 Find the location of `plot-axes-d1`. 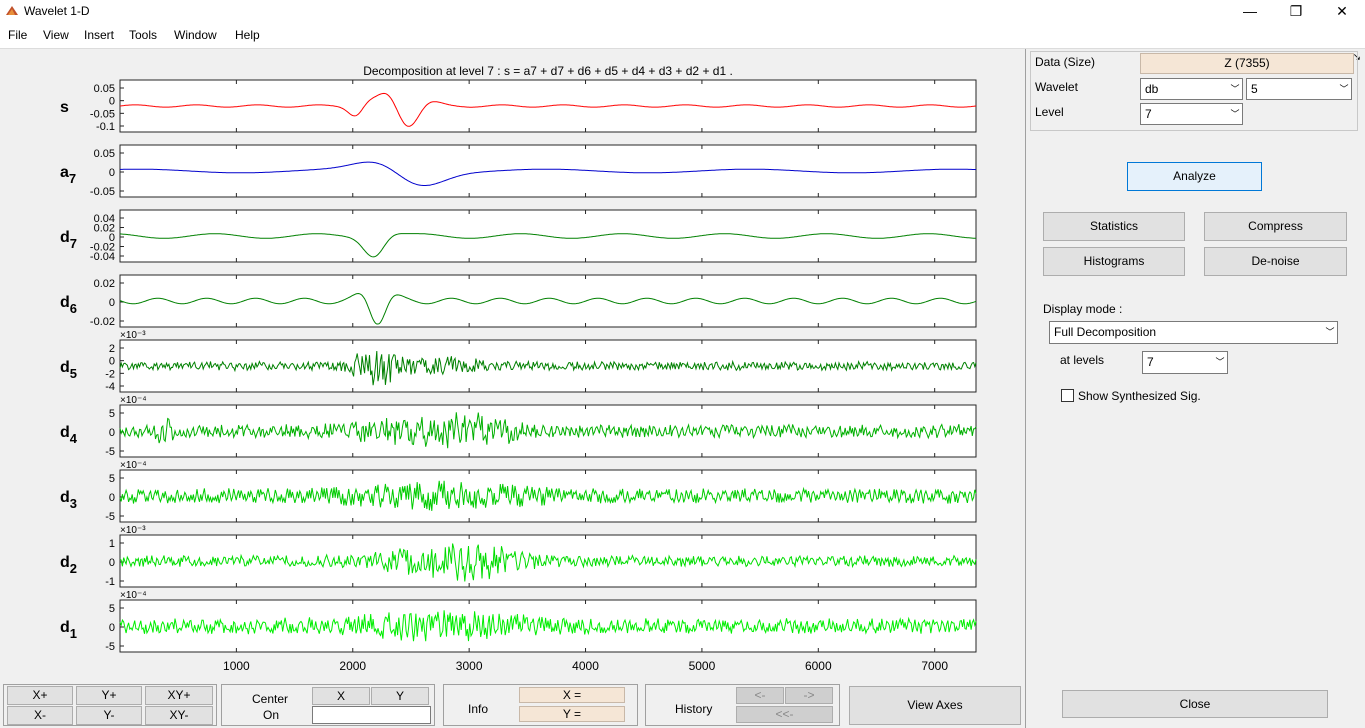

plot-axes-d1 is located at coordinates (548, 626).